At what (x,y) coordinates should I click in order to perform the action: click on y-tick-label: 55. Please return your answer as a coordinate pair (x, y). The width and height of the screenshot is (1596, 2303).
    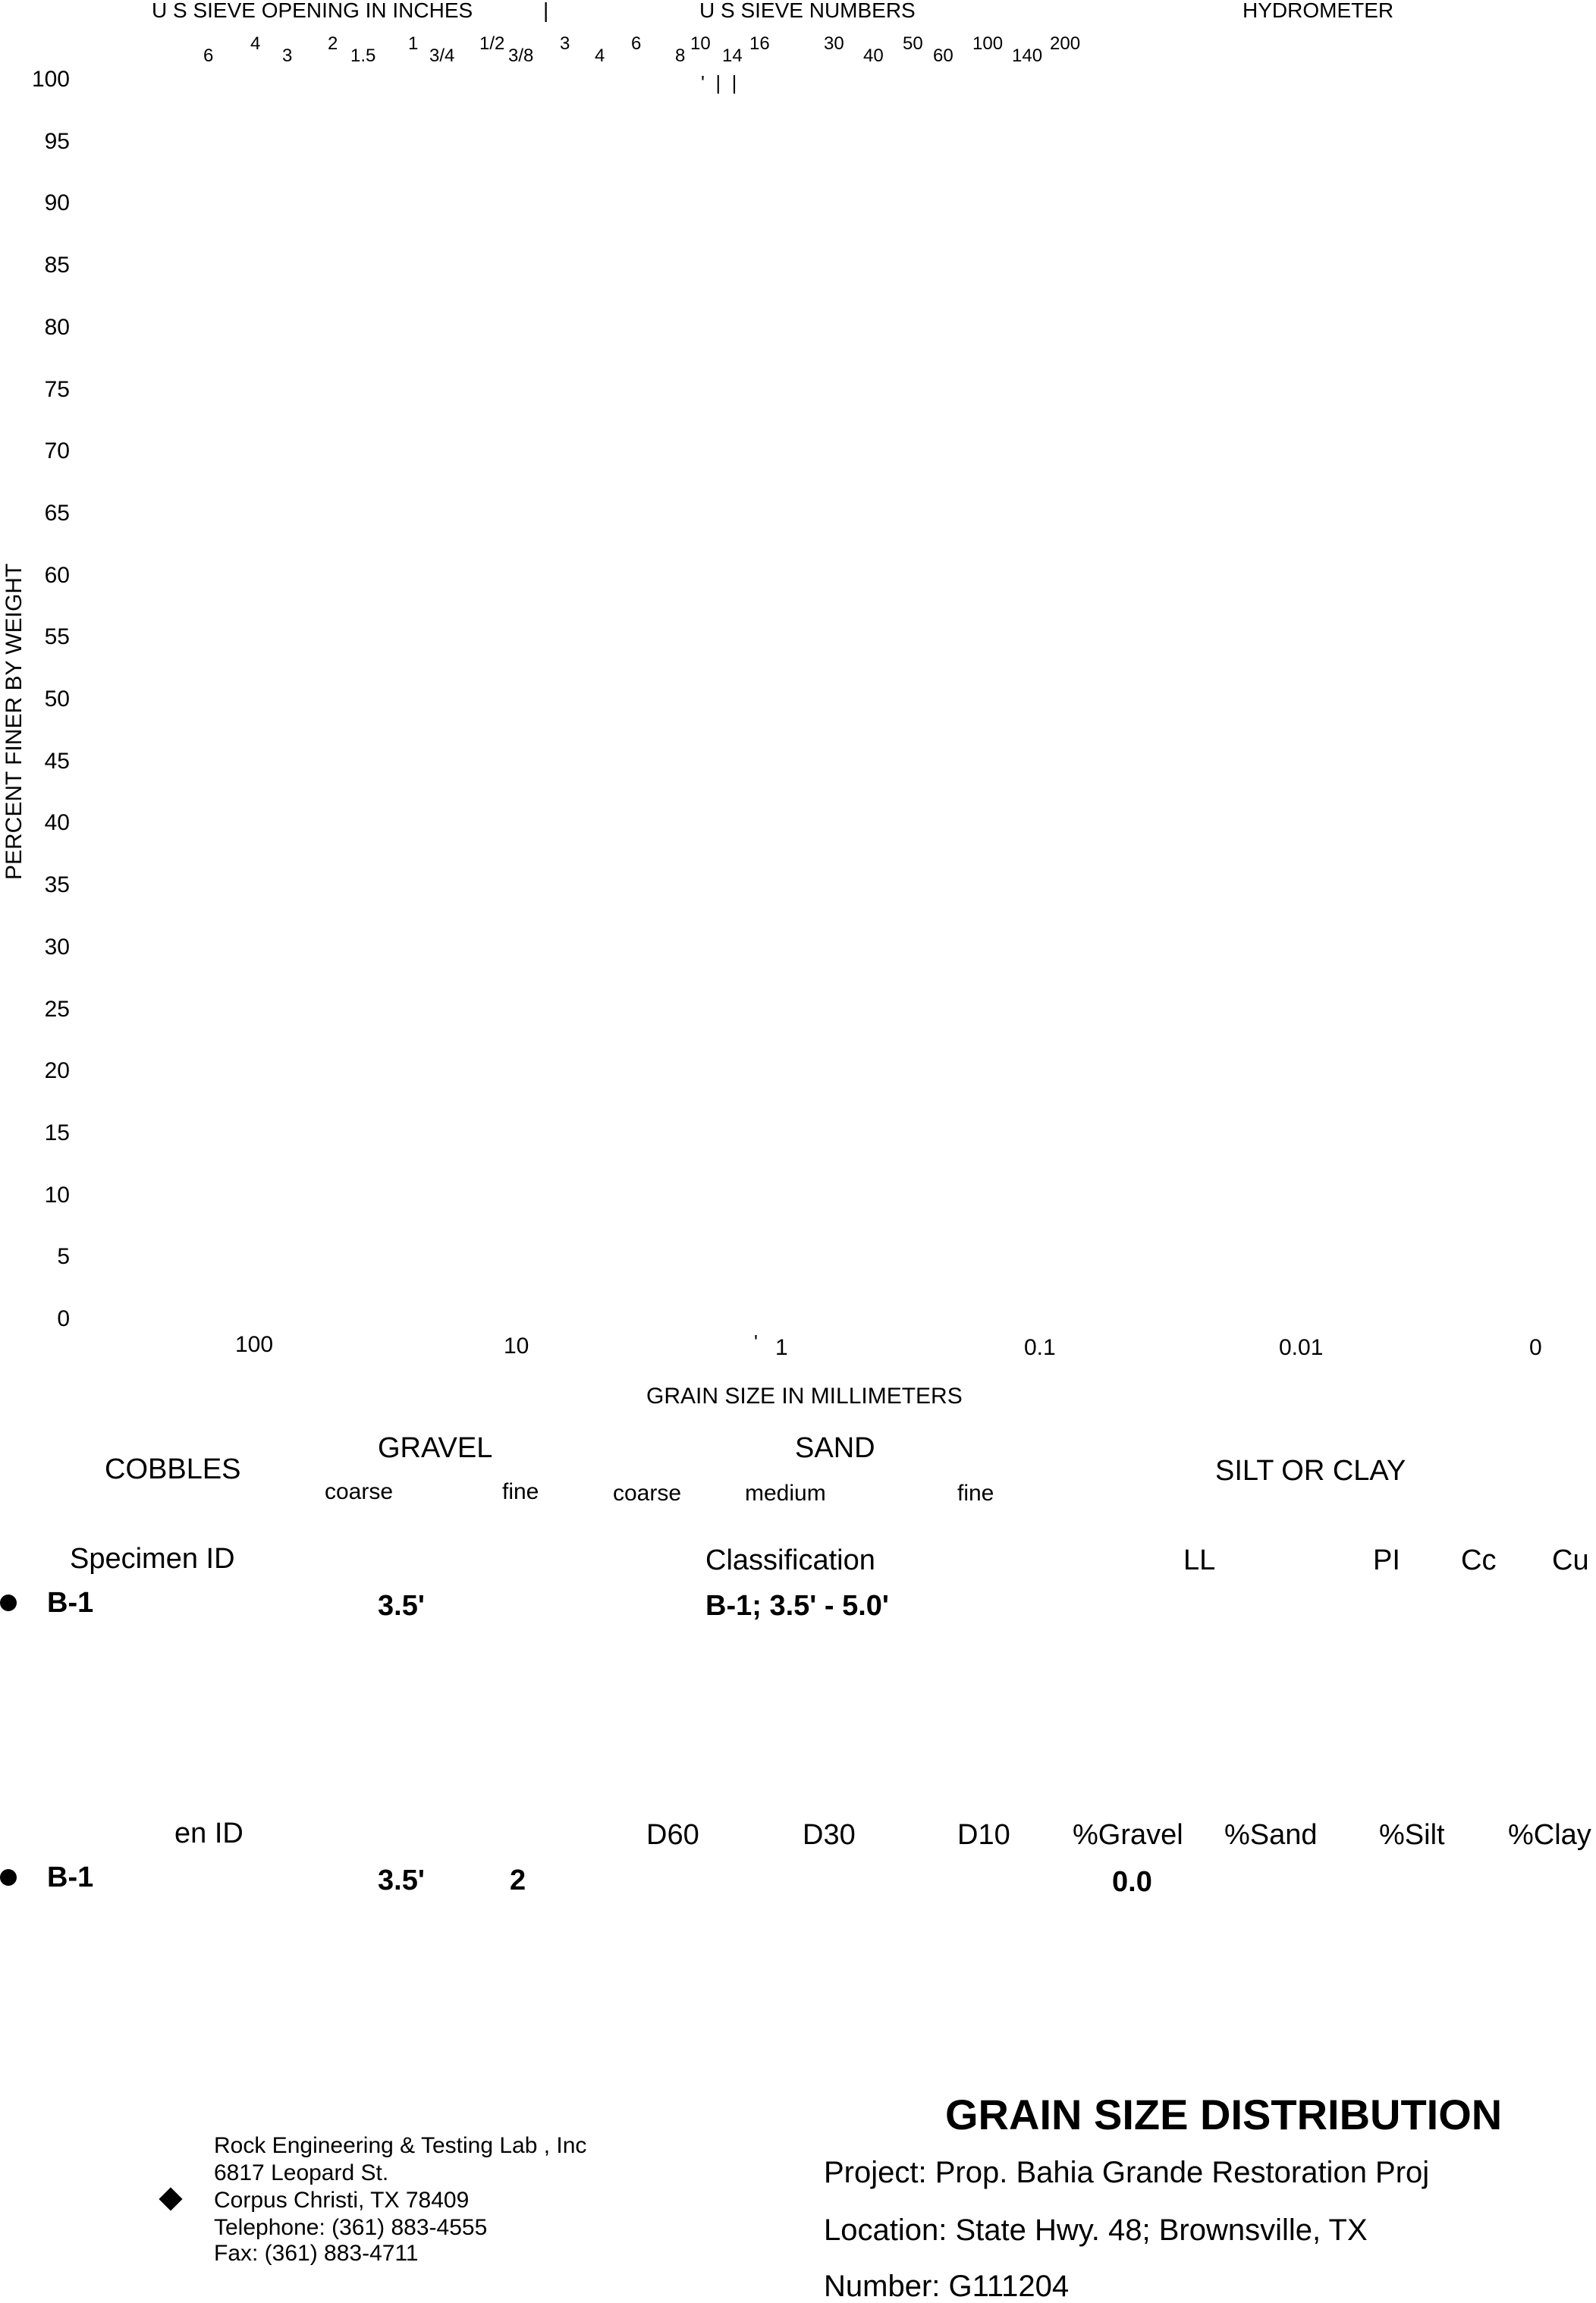
    Looking at the image, I should click on (57, 636).